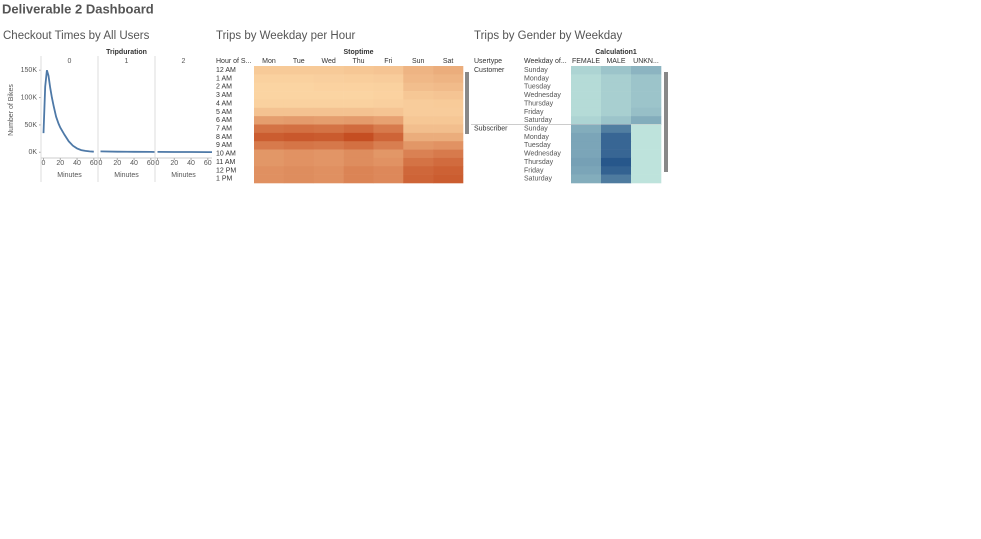 This screenshot has height=539, width=981. Describe the element at coordinates (226, 170) in the screenshot. I see `row-label: 12 PM` at that location.